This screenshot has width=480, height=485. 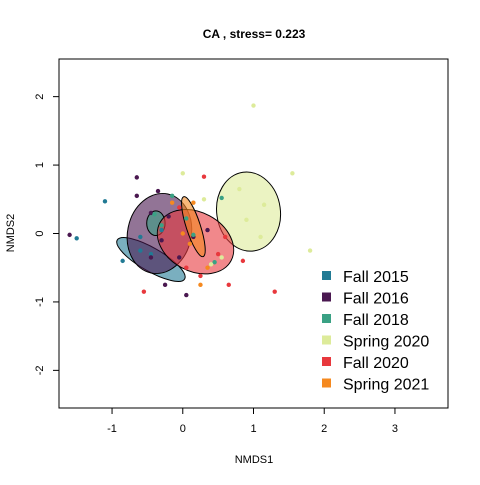 I want to click on x-tick-label: 1, so click(x=253, y=429).